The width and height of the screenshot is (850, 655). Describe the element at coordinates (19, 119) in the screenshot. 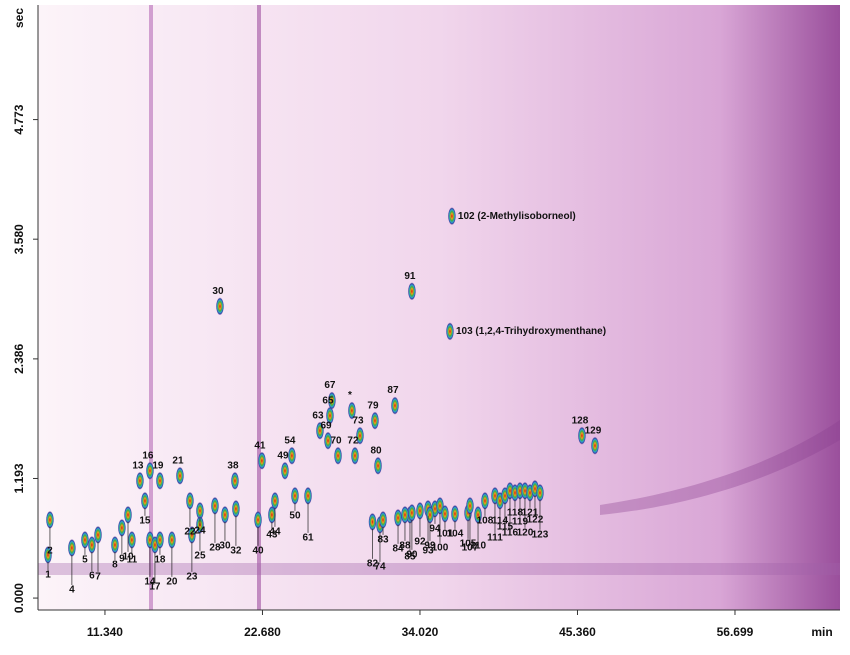

I see `y-tick-label: 4.773` at that location.